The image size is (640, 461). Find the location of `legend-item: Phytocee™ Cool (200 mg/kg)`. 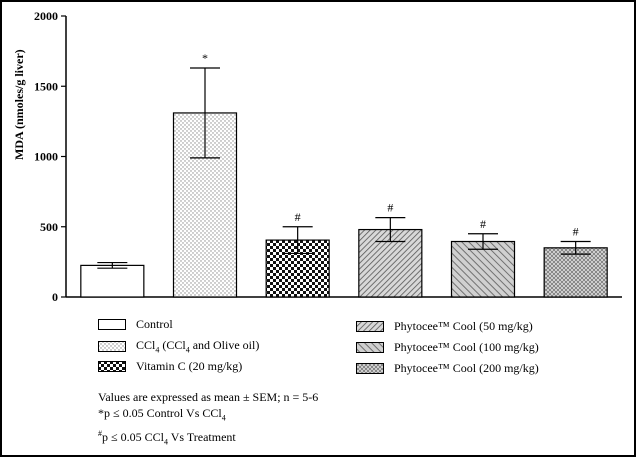

legend-item: Phytocee™ Cool (200 mg/kg) is located at coordinates (447, 368).